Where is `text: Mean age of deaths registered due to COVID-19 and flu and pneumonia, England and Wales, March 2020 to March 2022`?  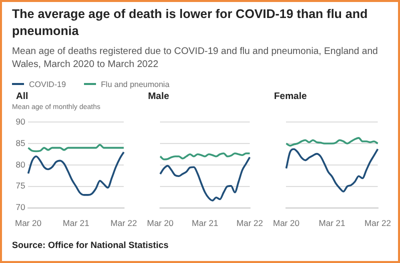
text: Mean age of deaths registered due to COVID-19 and flu and pneumonia, England and Wales, March 2020 to March 2022 is located at coordinates (195, 58).